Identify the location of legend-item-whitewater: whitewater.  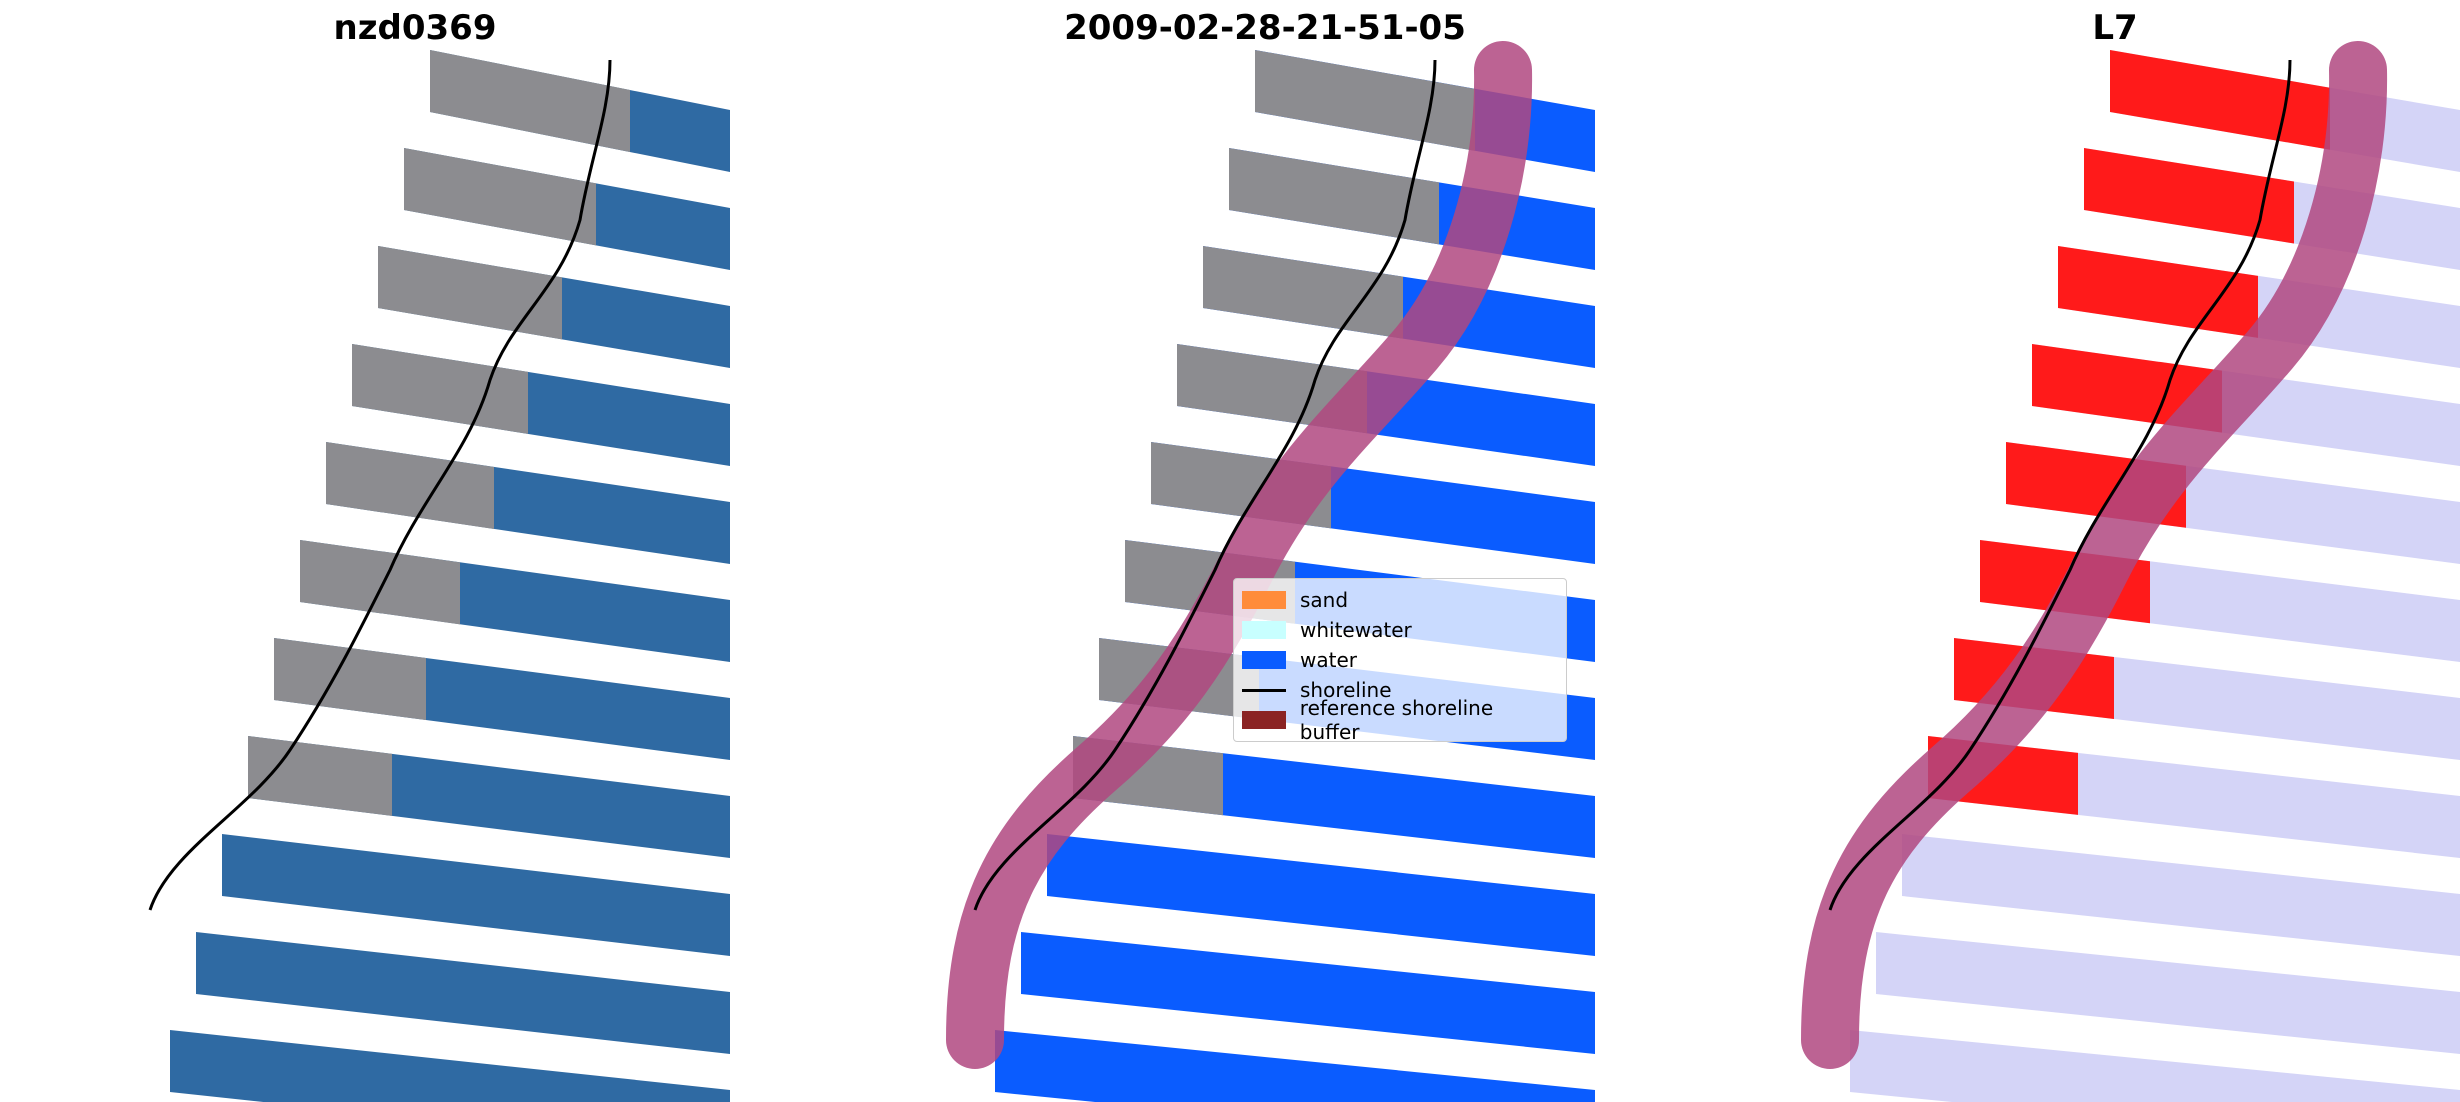
(1400, 630).